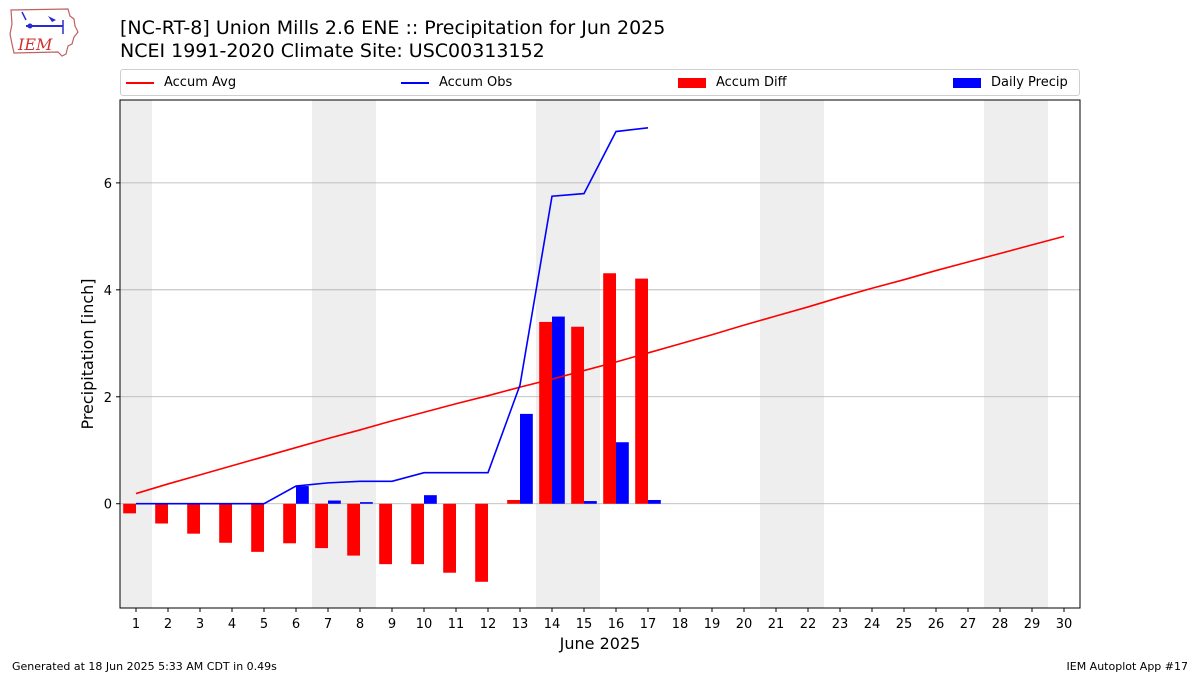 This screenshot has height=675, width=1200. Describe the element at coordinates (200, 82) in the screenshot. I see `legend-label-accum-avg: Accum Avg` at that location.